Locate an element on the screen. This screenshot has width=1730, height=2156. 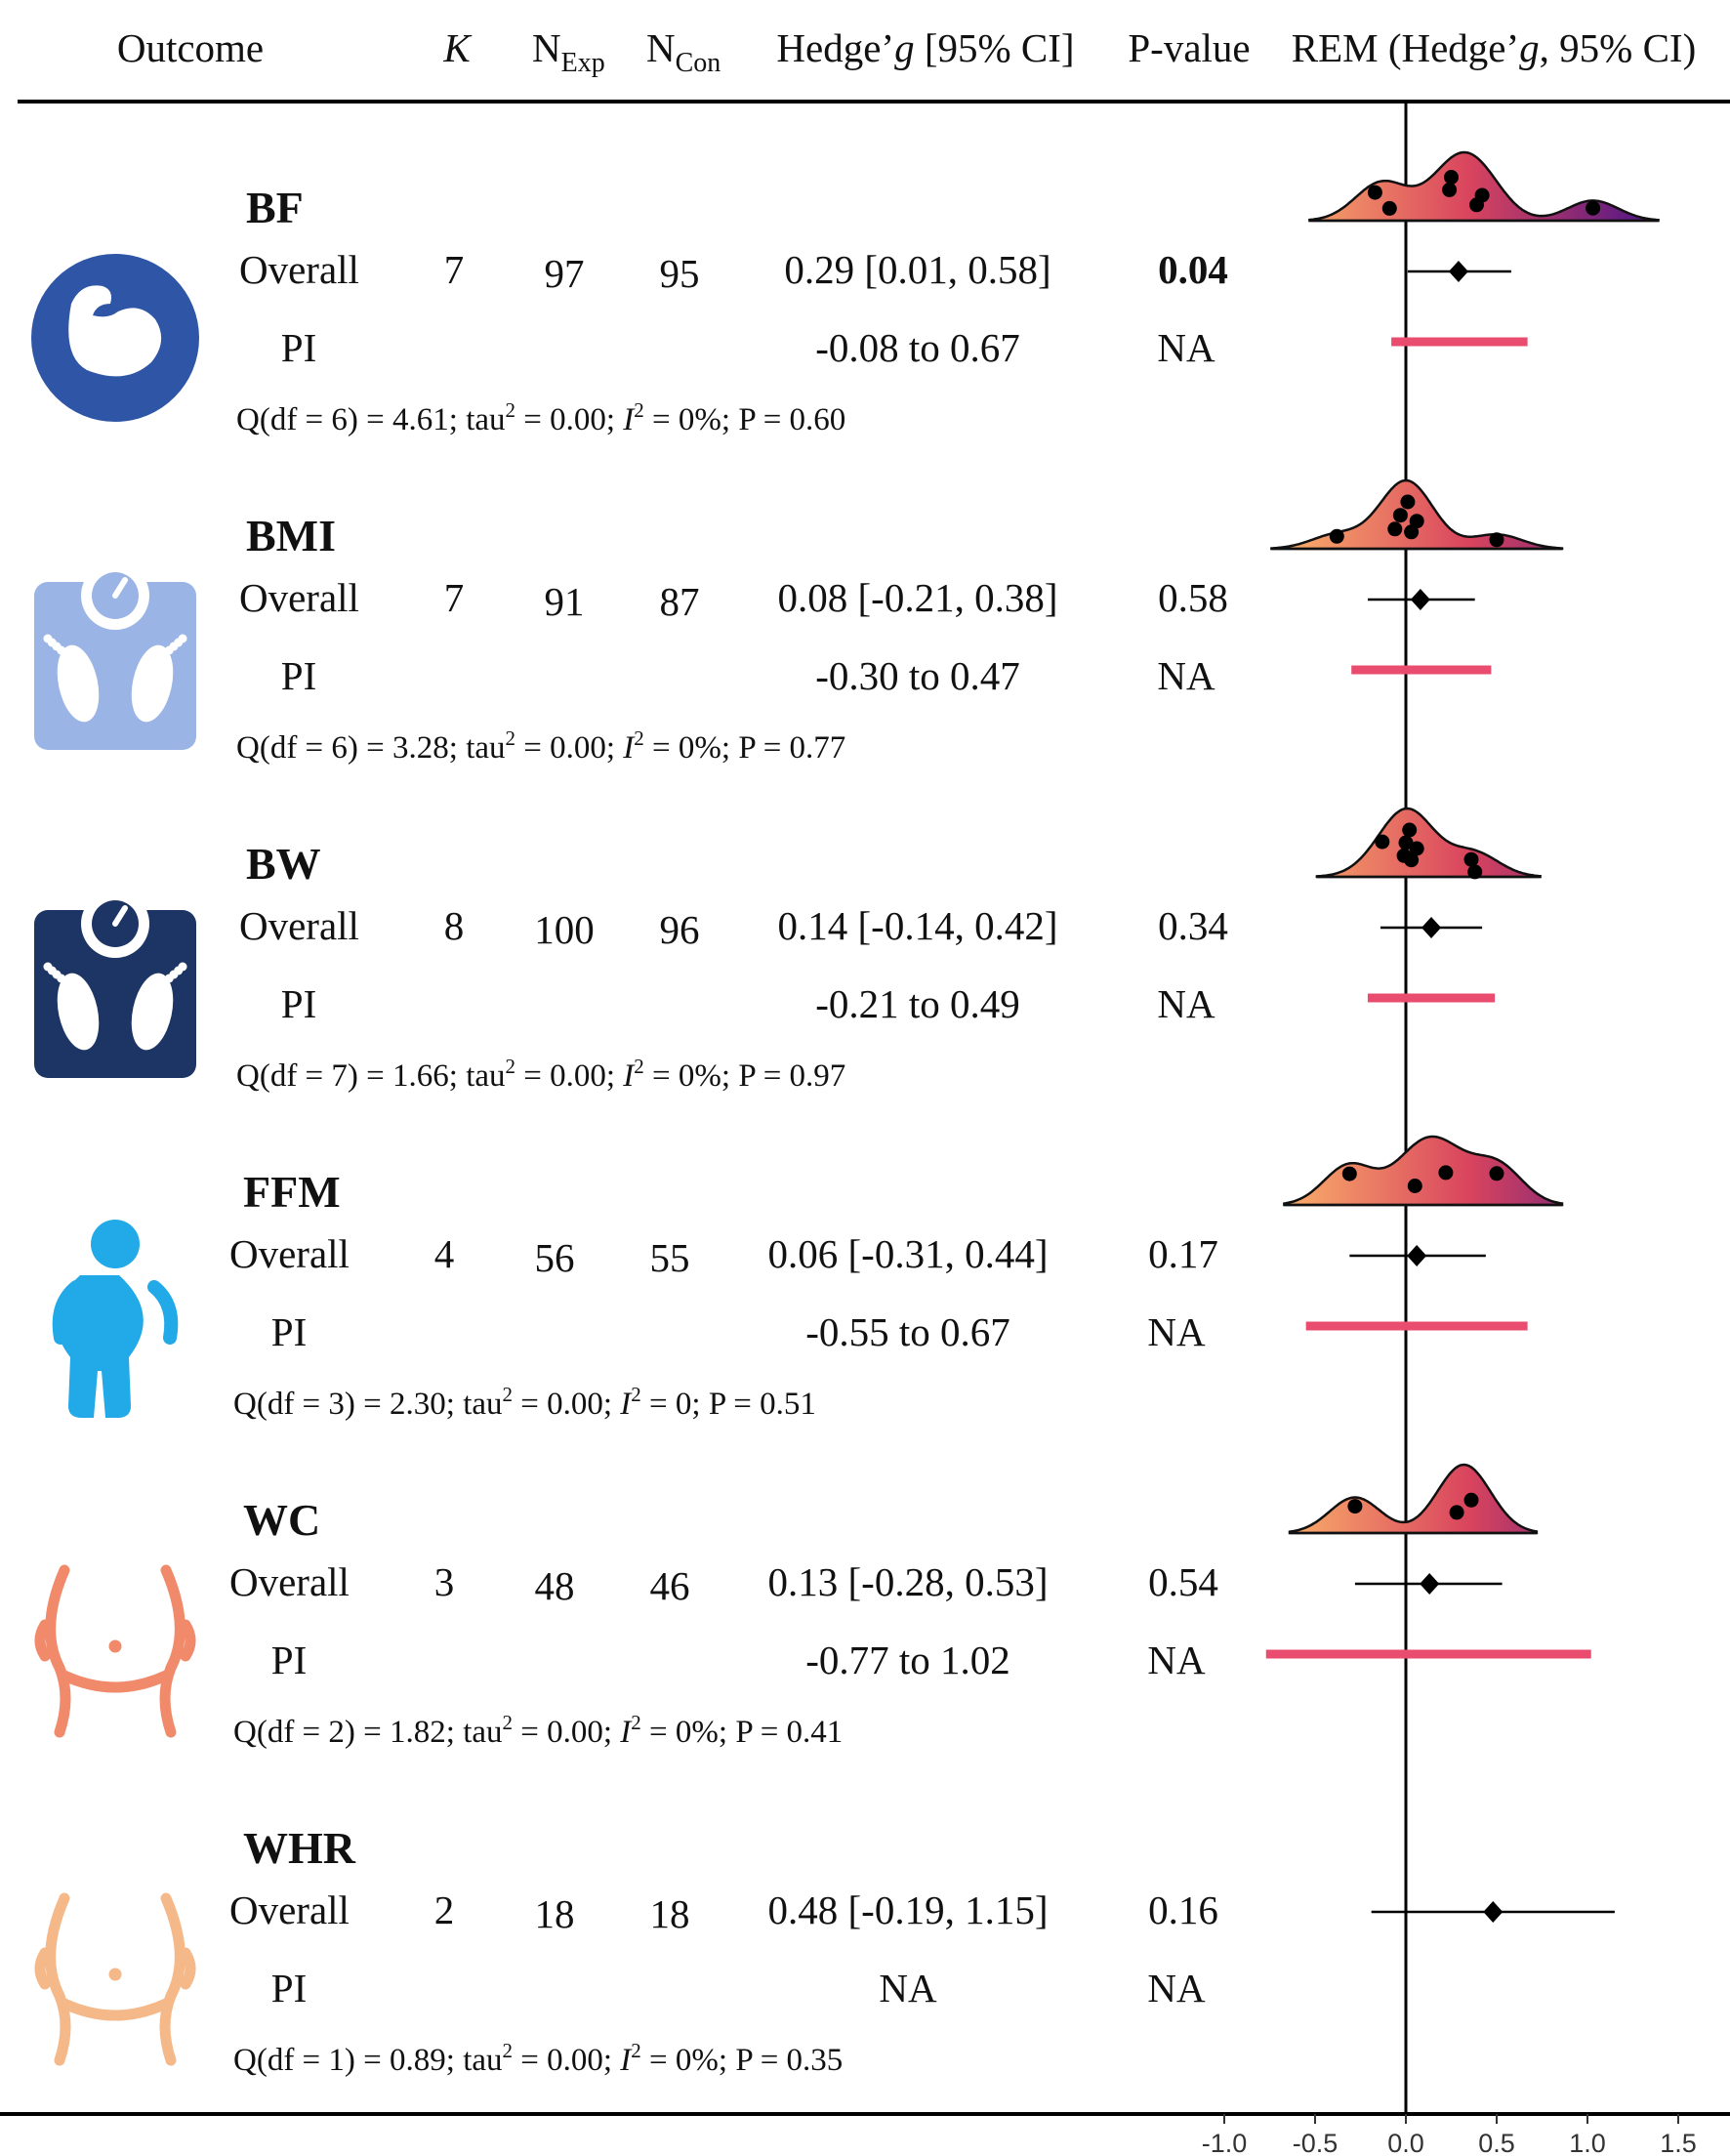
header-p-value: P-value is located at coordinates (1189, 48).